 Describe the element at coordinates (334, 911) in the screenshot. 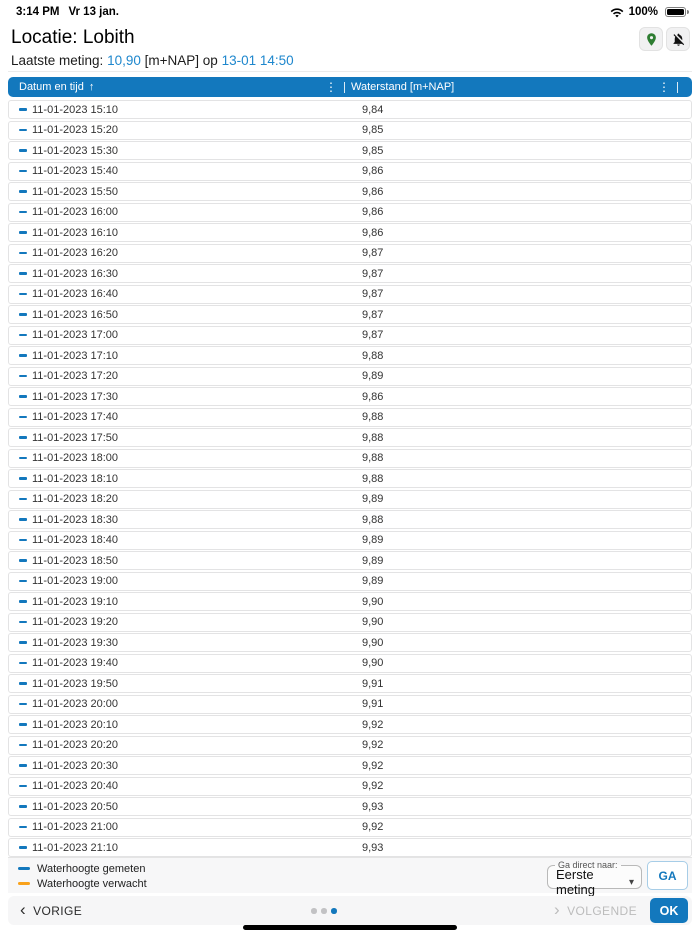

I see `pagination-dot-active` at that location.